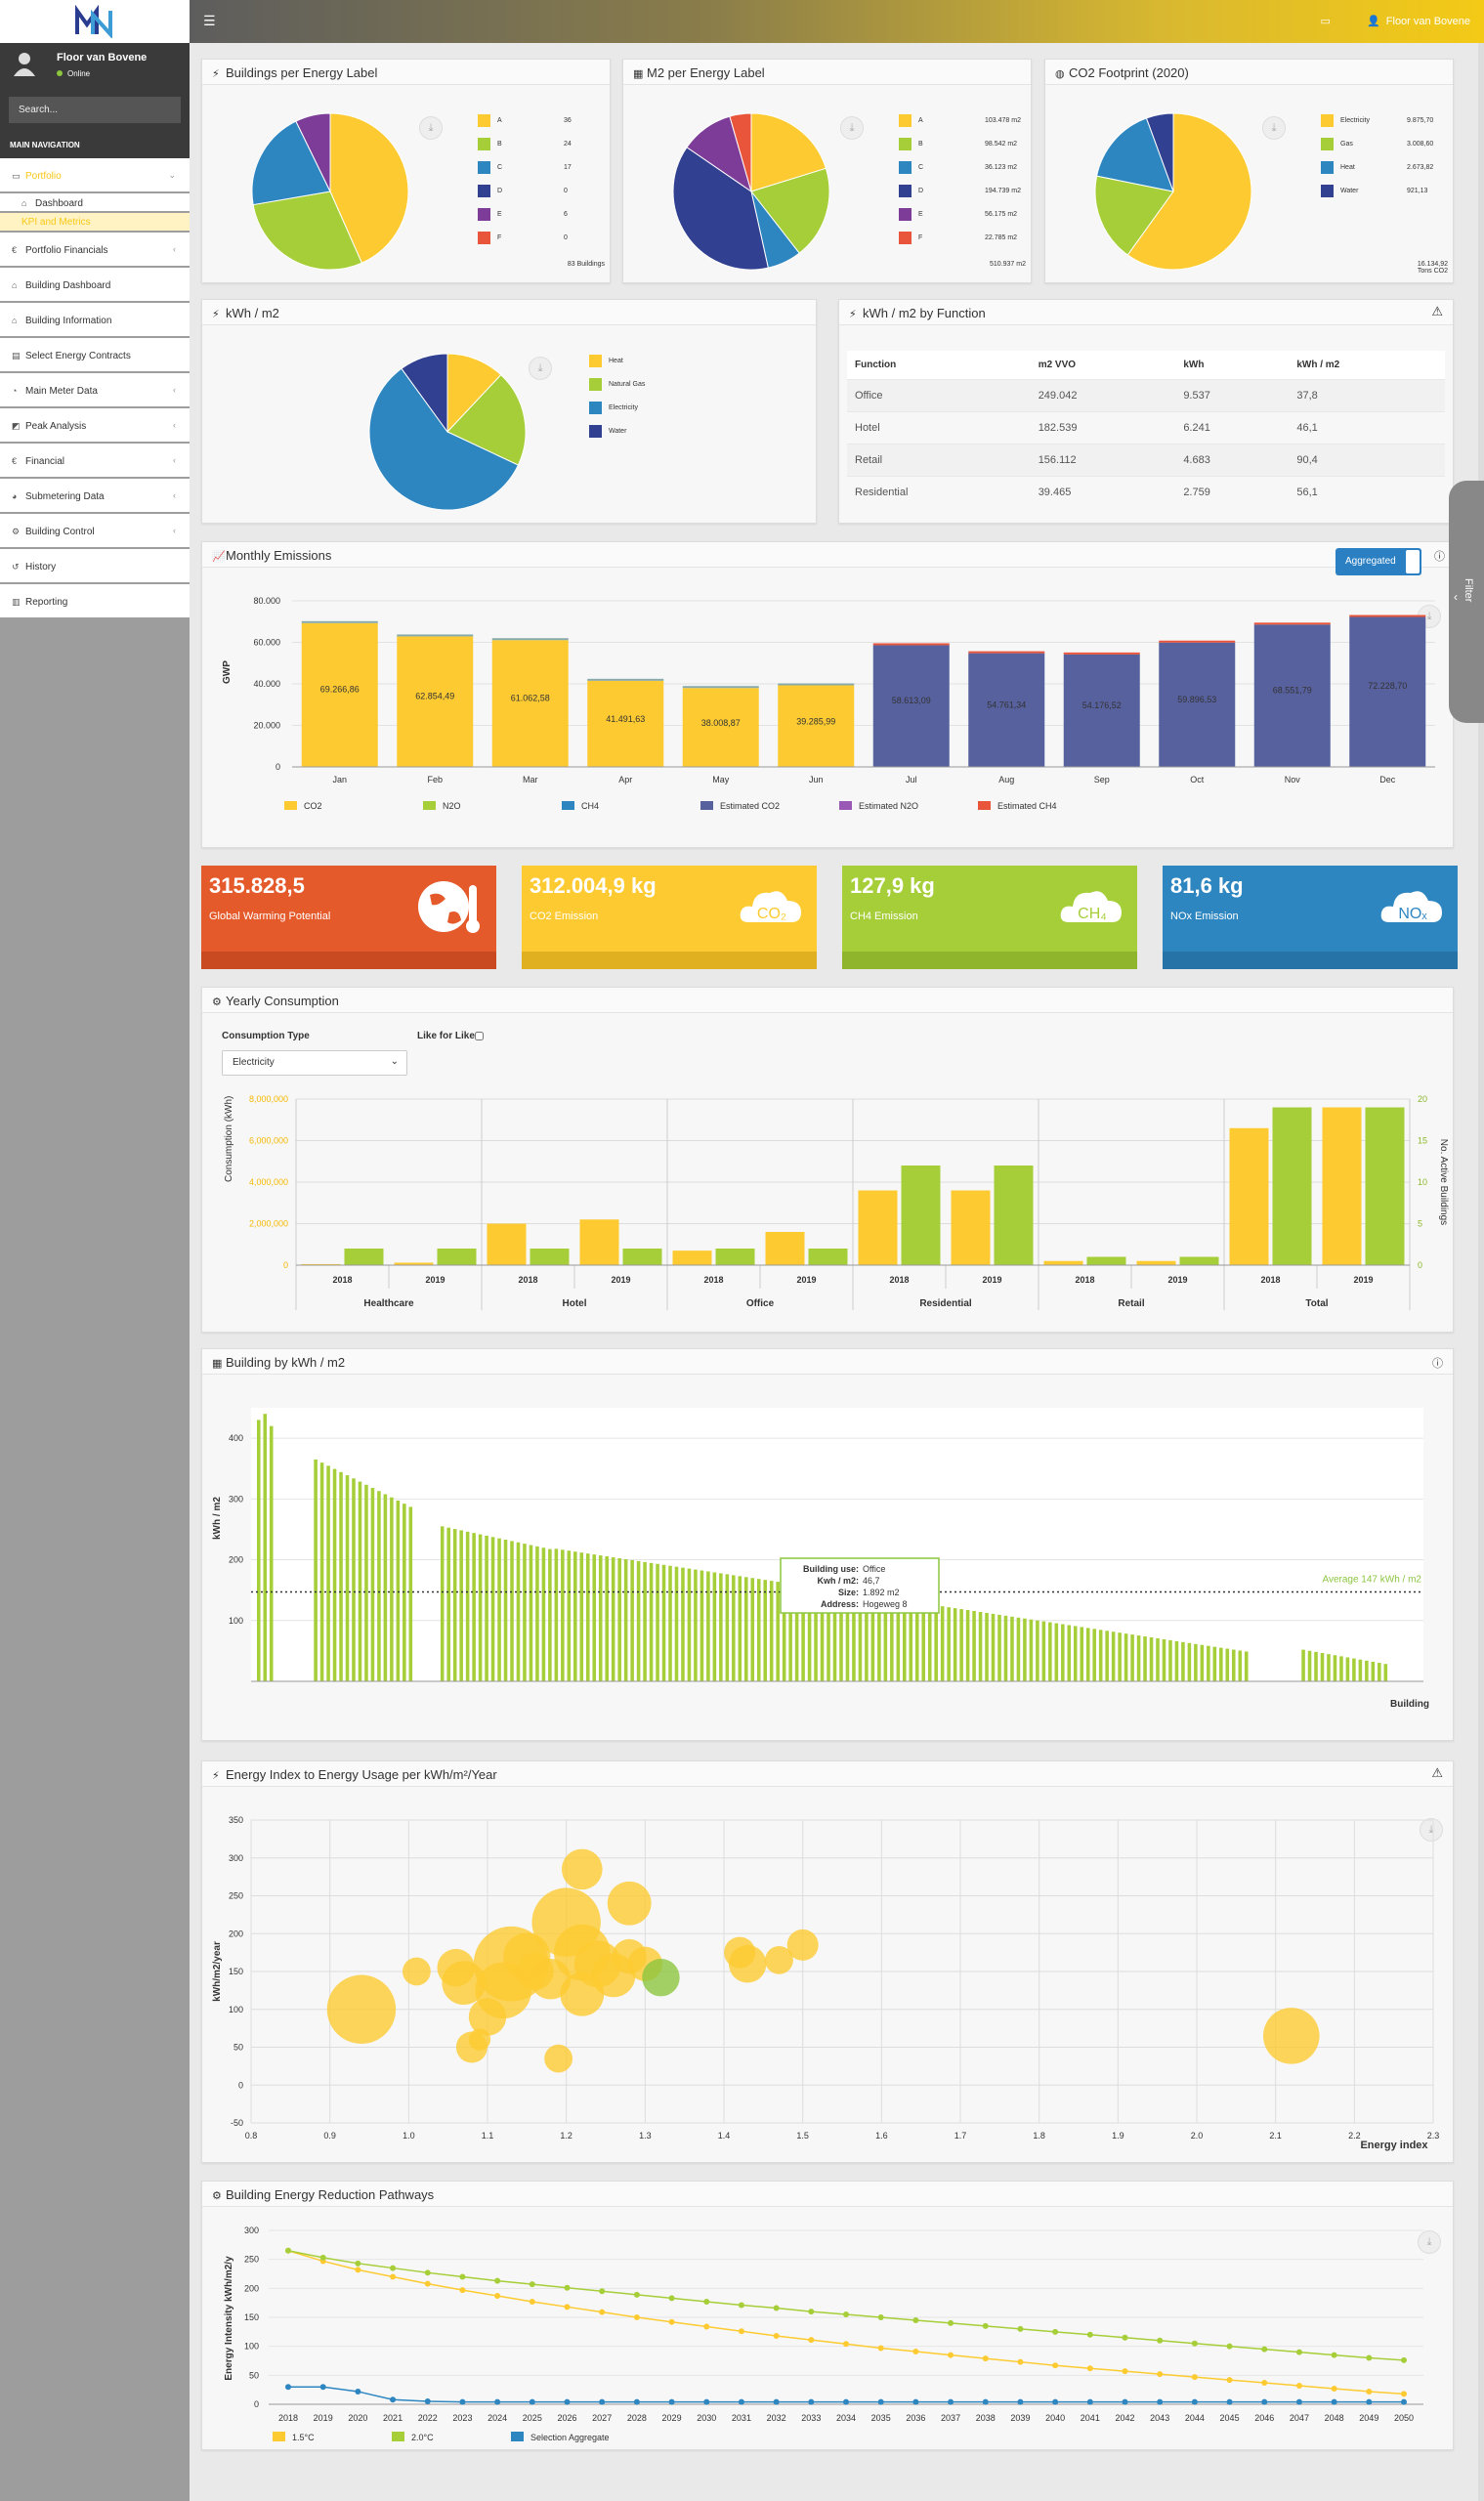 The image size is (1484, 2501). I want to click on legend-item: F 22.785 m2, so click(962, 243).